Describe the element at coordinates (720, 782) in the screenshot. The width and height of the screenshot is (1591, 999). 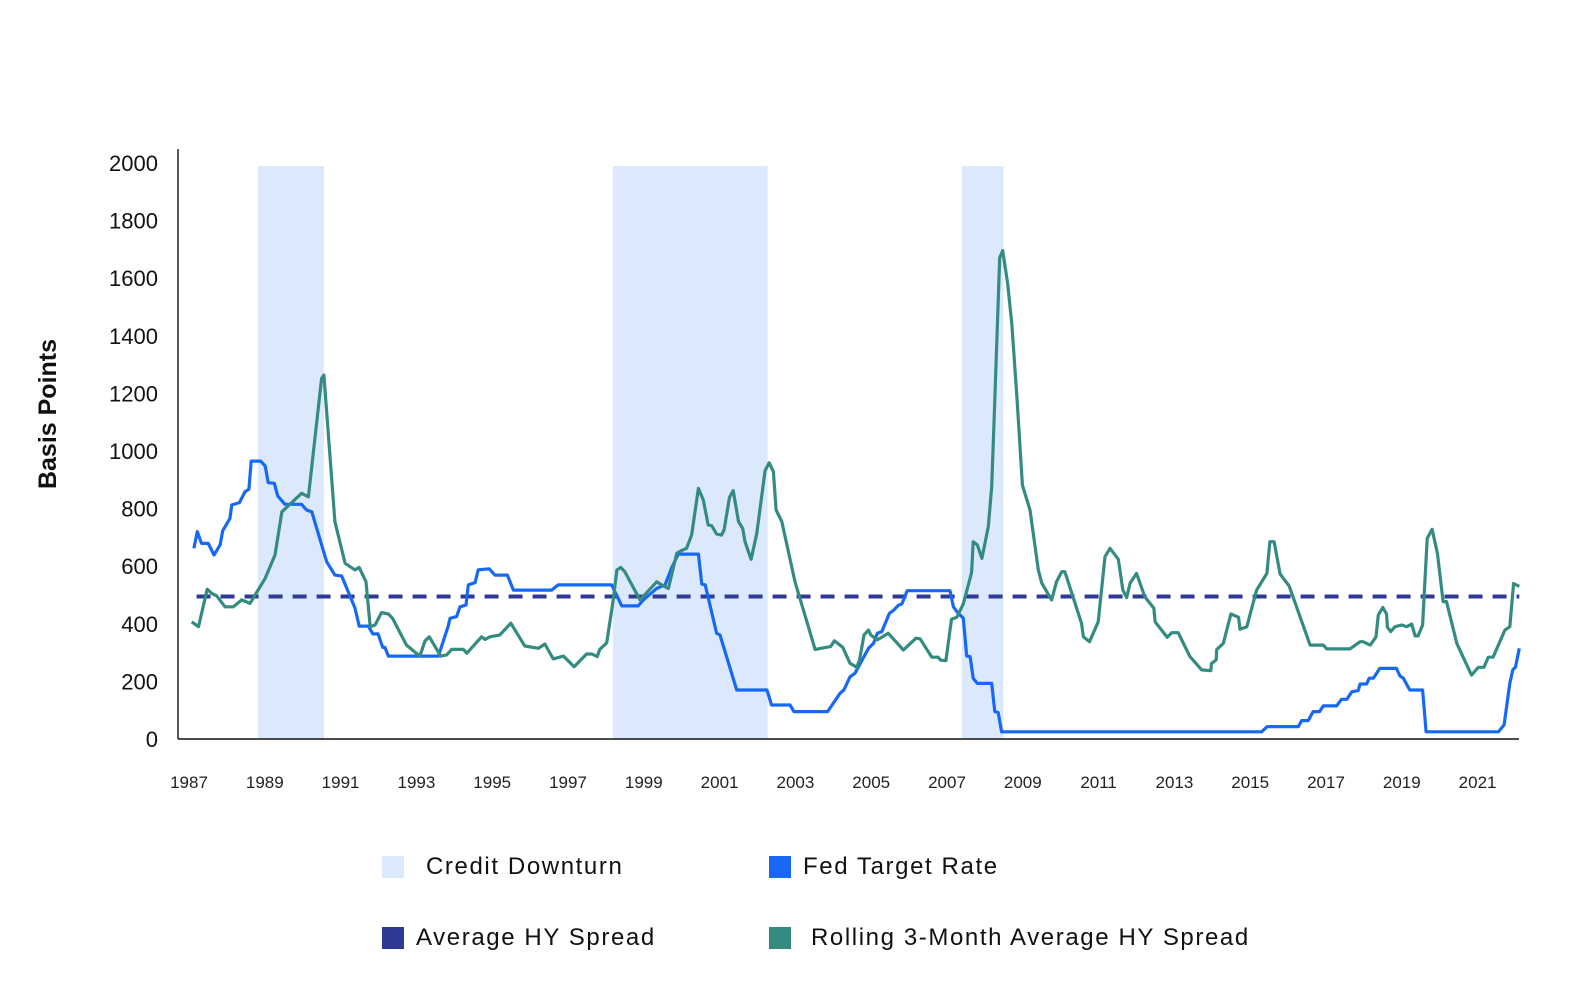
I see `x-tick-label: 2001` at that location.